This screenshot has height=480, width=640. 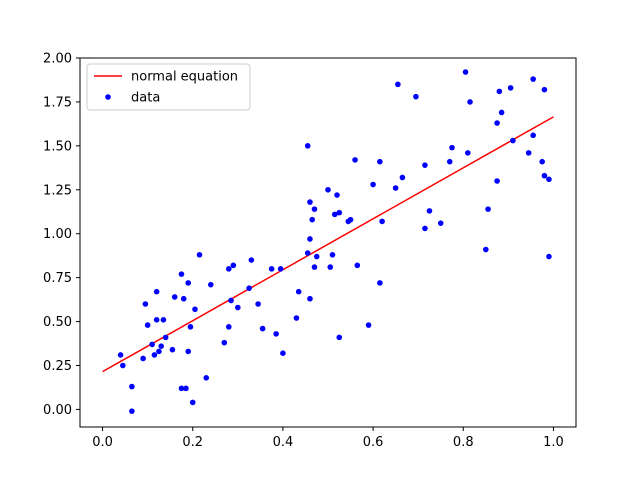 What do you see at coordinates (283, 442) in the screenshot?
I see `x-tick-label: 0.4` at bounding box center [283, 442].